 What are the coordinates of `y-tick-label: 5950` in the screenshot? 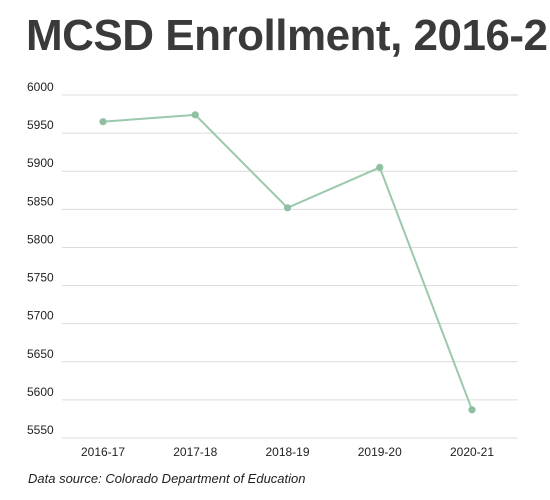 It's located at (40, 125).